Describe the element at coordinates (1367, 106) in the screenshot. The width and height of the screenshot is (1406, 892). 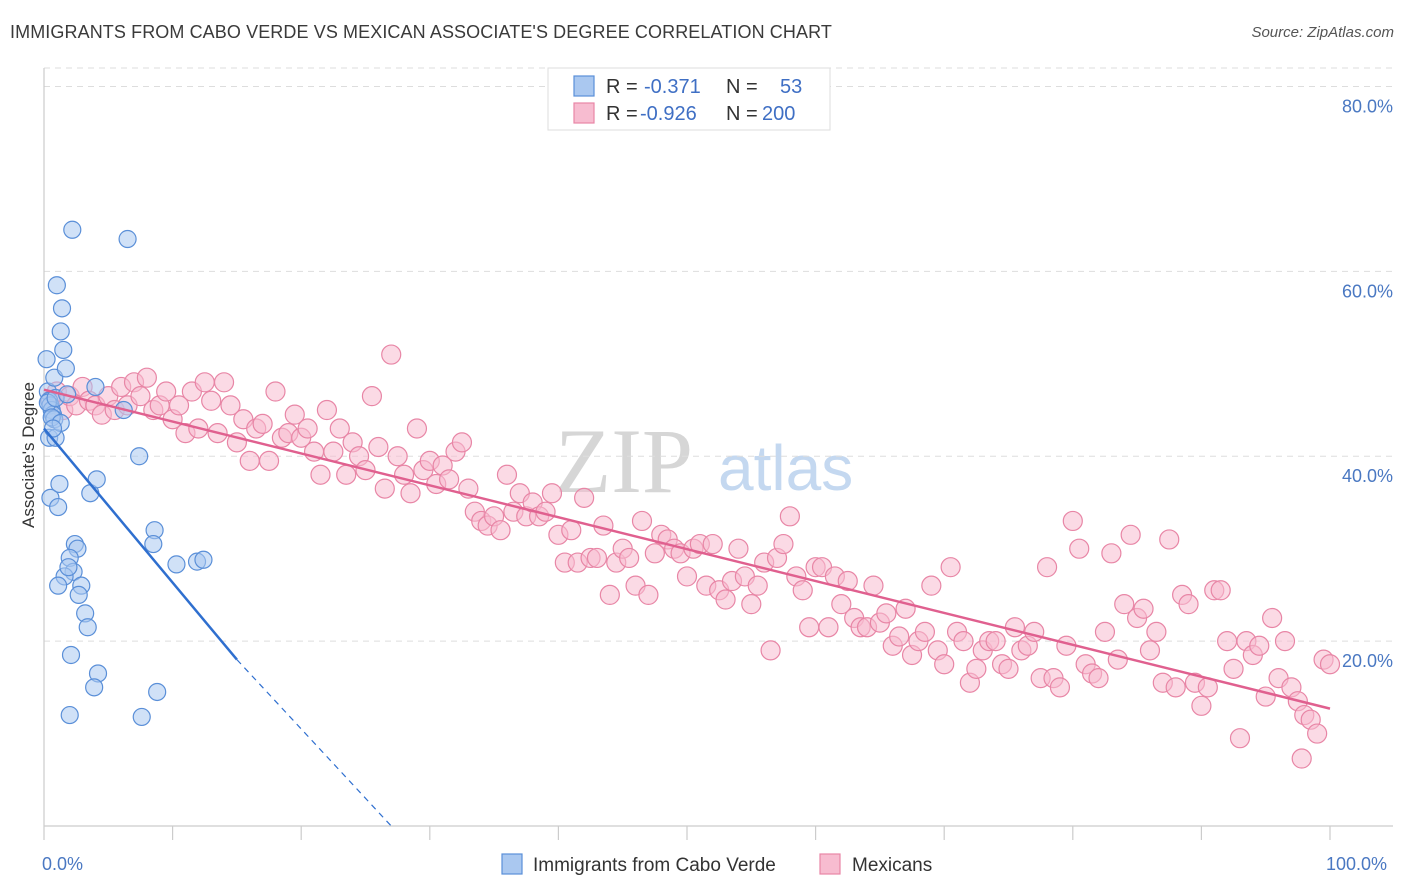
I see `y-tick-label-80: 80.0%` at that location.